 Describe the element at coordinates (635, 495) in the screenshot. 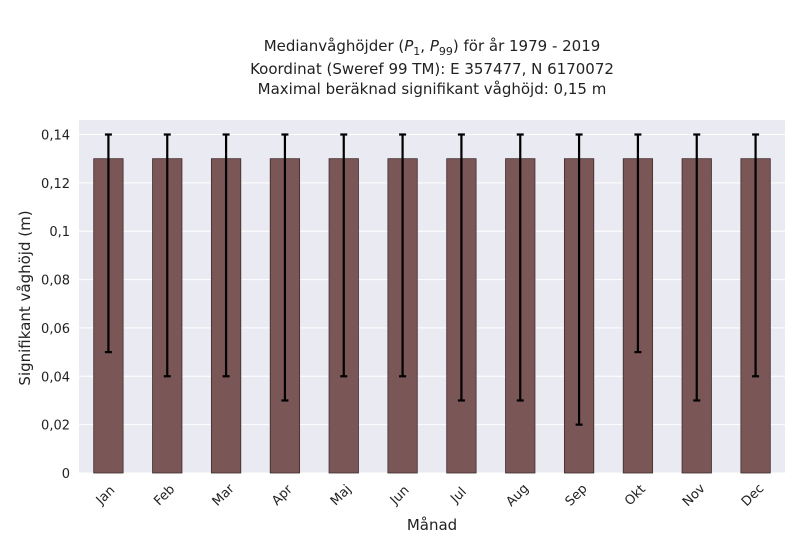

I see `x-tick-label: Okt` at that location.